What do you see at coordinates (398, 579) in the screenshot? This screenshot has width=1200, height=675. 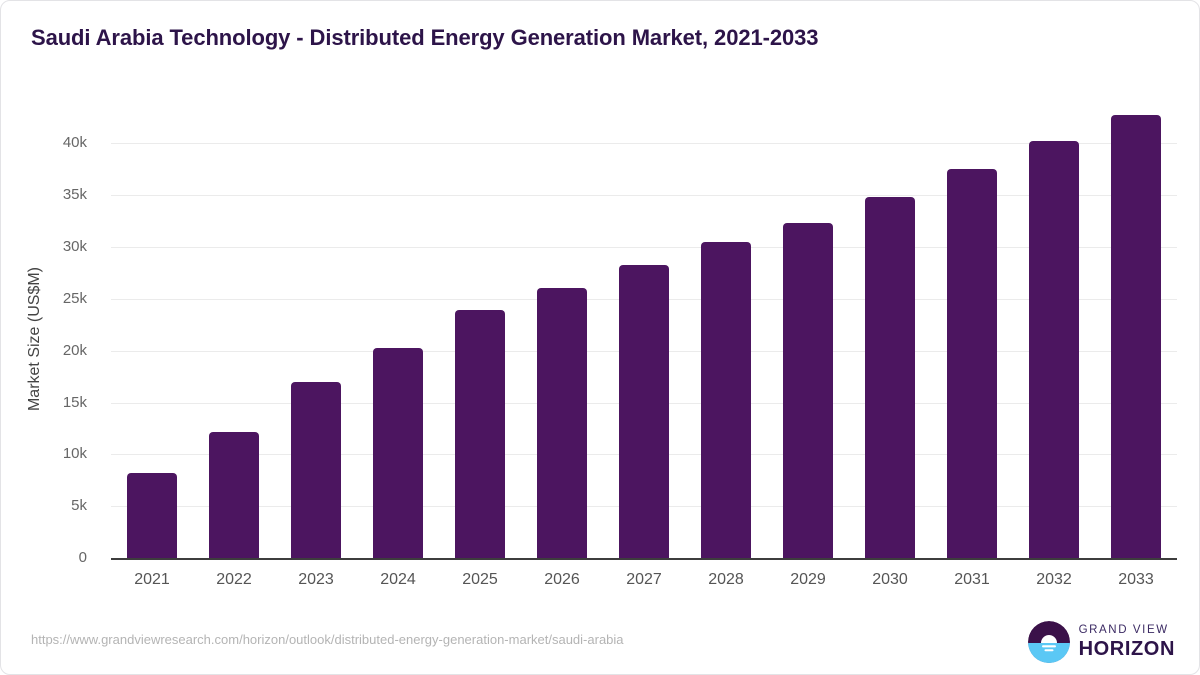 I see `x-axis-tick-2024: 2024` at bounding box center [398, 579].